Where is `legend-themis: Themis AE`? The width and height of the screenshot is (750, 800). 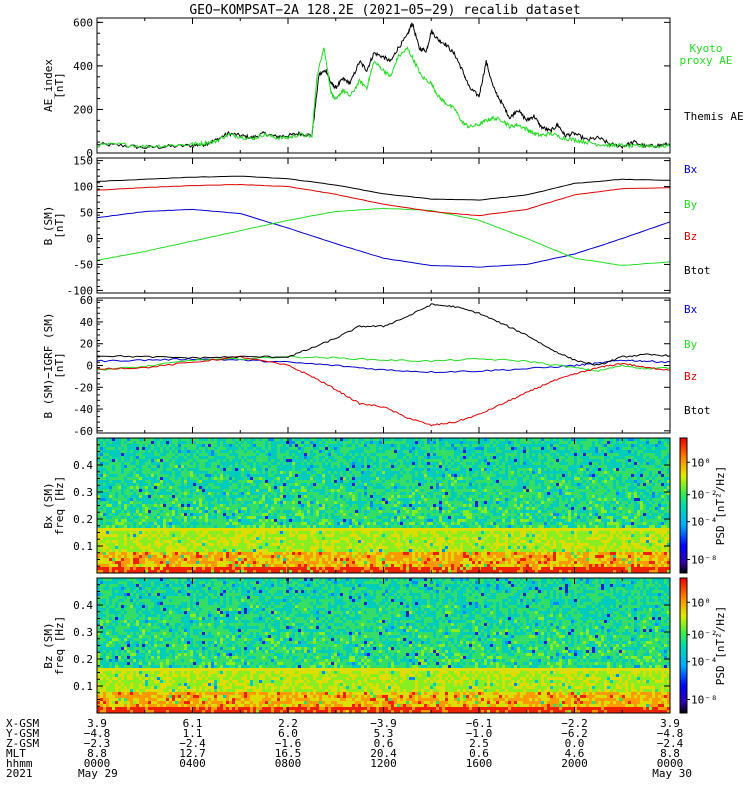 legend-themis: Themis AE is located at coordinates (714, 116).